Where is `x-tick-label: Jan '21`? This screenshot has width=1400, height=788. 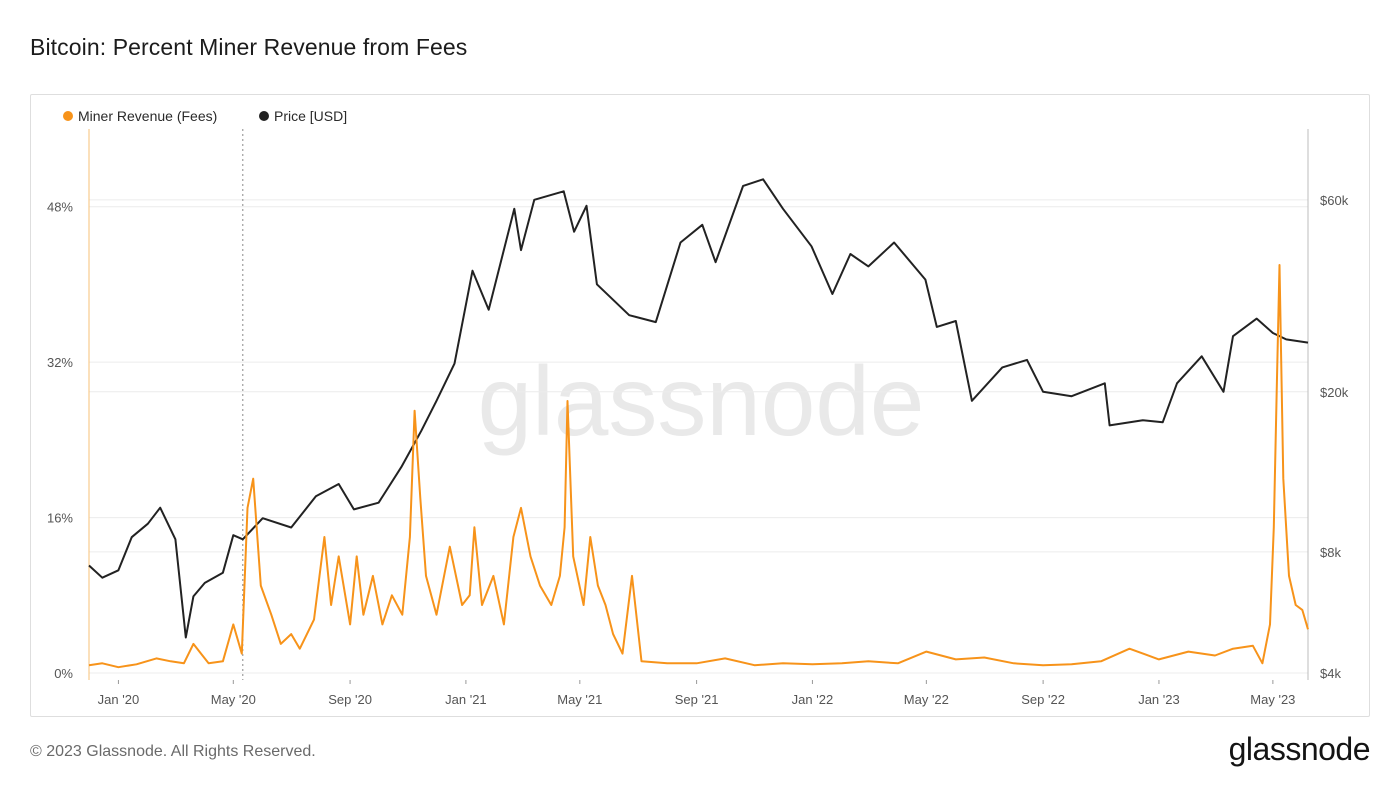
x-tick-label: Jan '21 is located at coordinates (466, 699).